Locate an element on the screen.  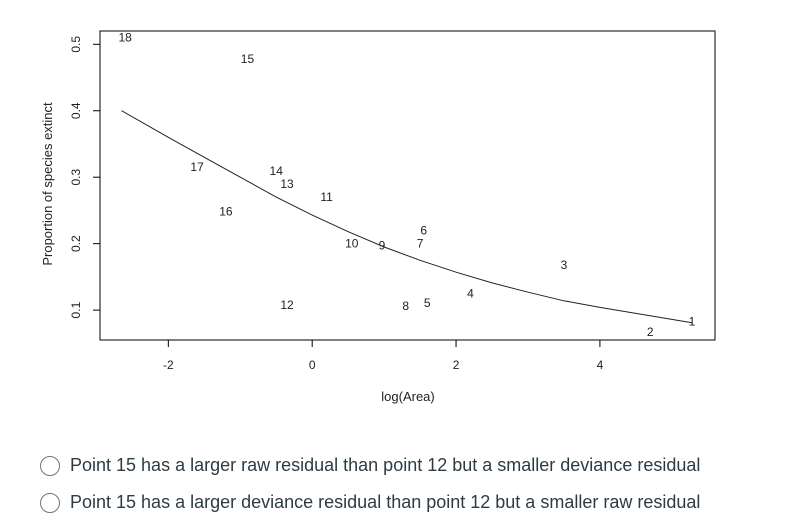
point-label-10: 10 is located at coordinates (352, 244).